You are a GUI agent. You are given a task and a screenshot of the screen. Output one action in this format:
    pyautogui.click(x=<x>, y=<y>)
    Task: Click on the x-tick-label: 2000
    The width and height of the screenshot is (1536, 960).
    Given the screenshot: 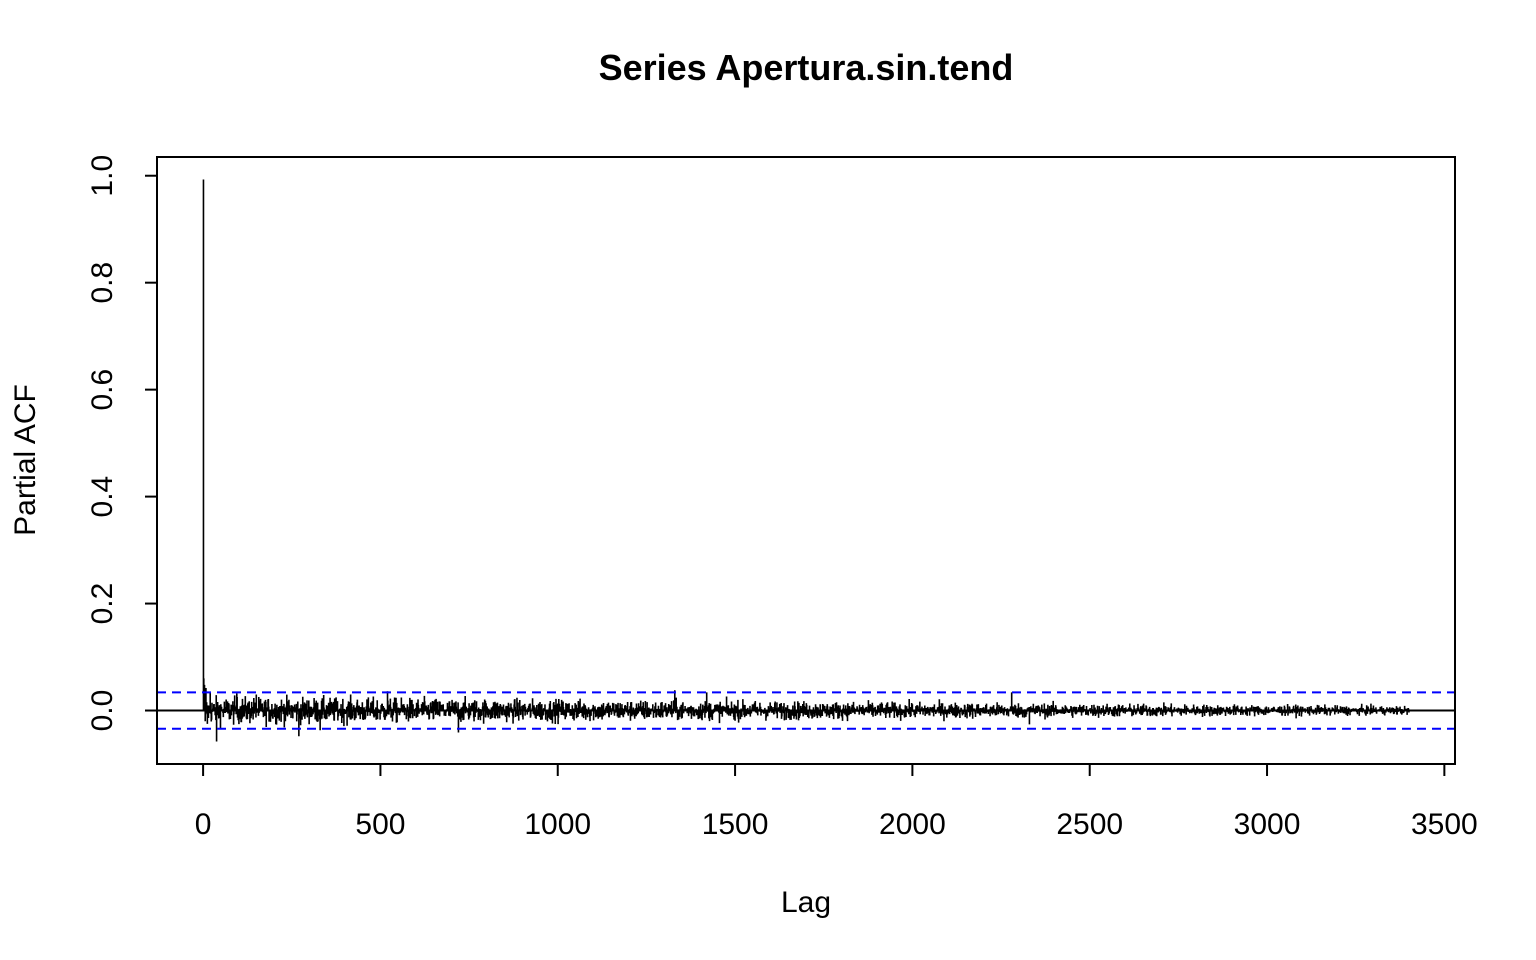 What is the action you would take?
    pyautogui.click(x=912, y=824)
    